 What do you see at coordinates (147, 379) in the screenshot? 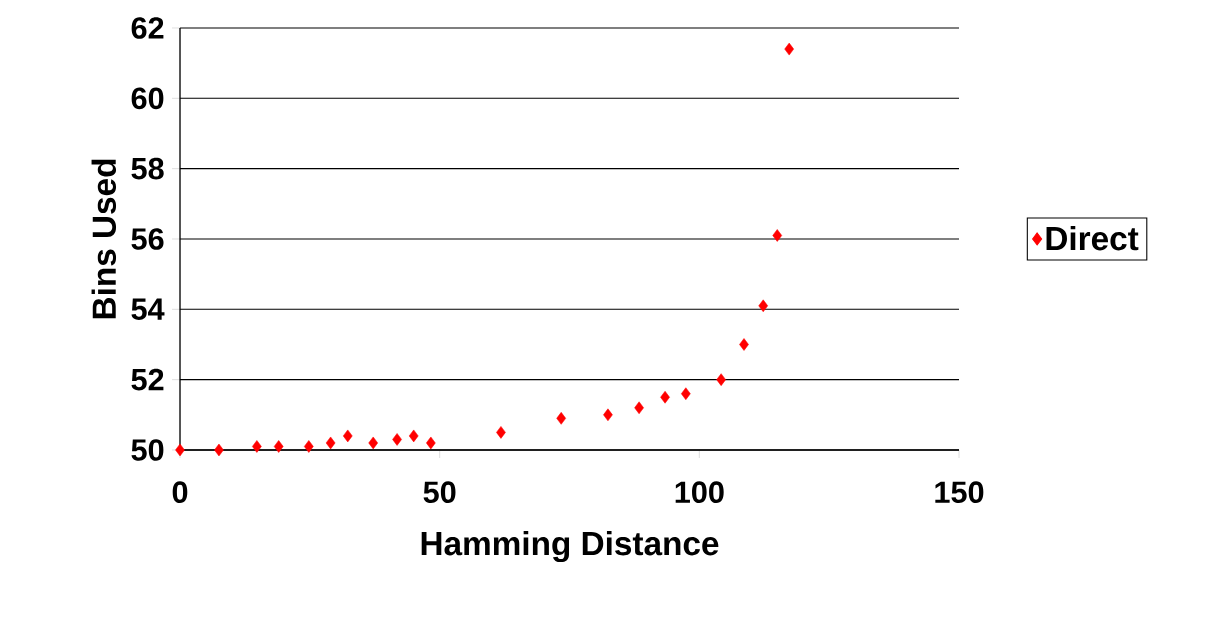
I see `y-tick-label: 52` at bounding box center [147, 379].